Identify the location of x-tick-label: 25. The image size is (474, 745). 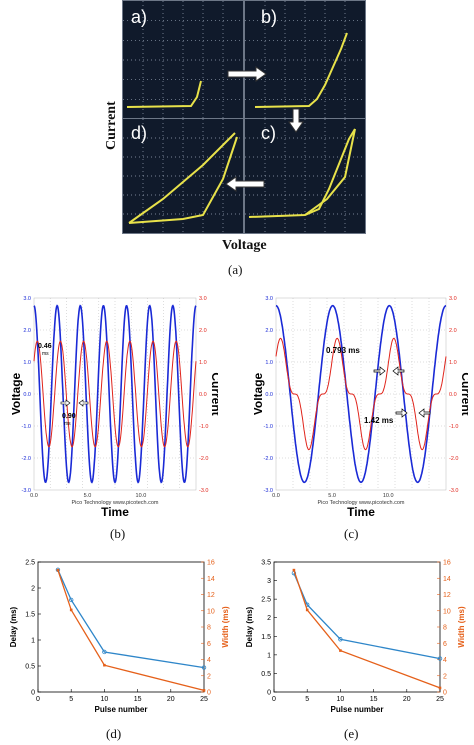
(440, 699).